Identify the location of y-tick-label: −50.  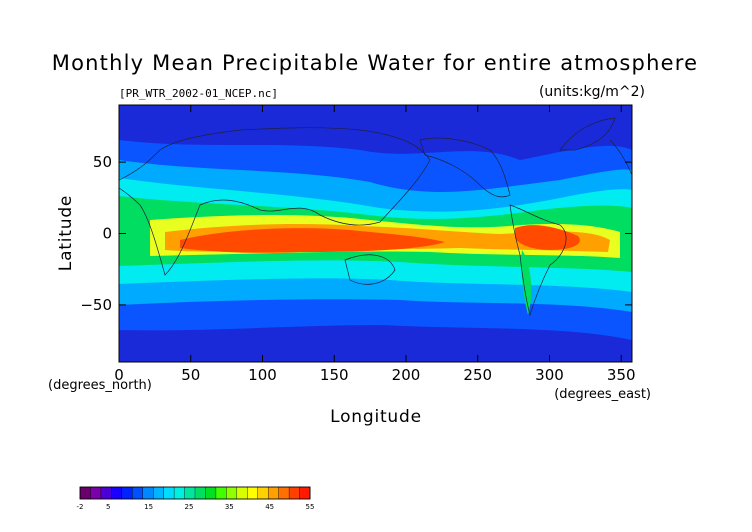
(96, 305).